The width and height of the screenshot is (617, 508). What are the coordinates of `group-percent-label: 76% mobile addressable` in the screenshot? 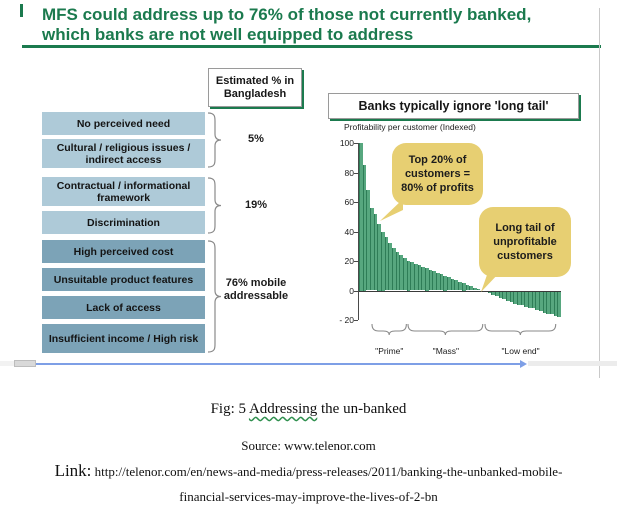 It's located at (256, 289).